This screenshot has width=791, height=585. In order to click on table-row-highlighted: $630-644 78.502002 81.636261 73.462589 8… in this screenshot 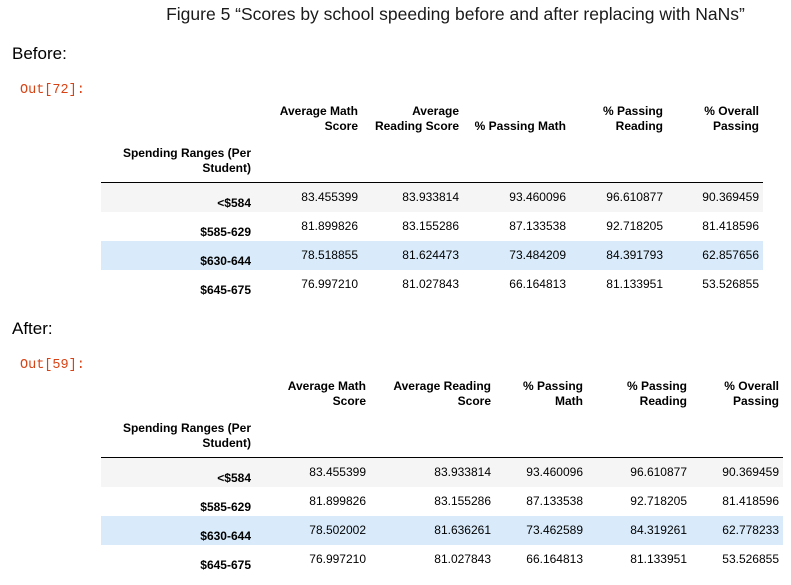, I will do `click(442, 530)`.